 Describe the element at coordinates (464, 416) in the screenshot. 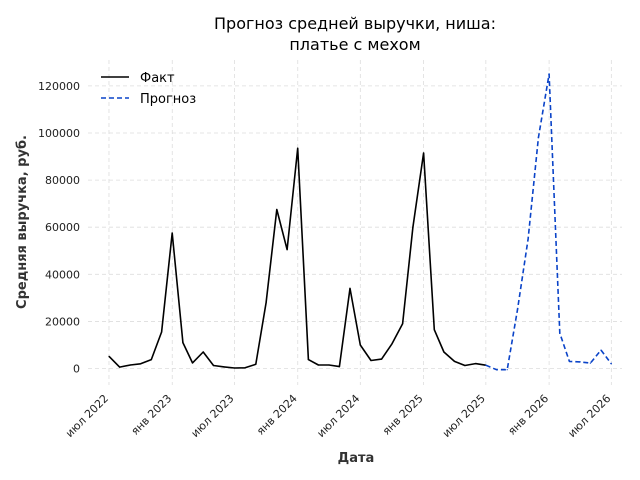

I see `x-tick-label: июл 2025` at that location.